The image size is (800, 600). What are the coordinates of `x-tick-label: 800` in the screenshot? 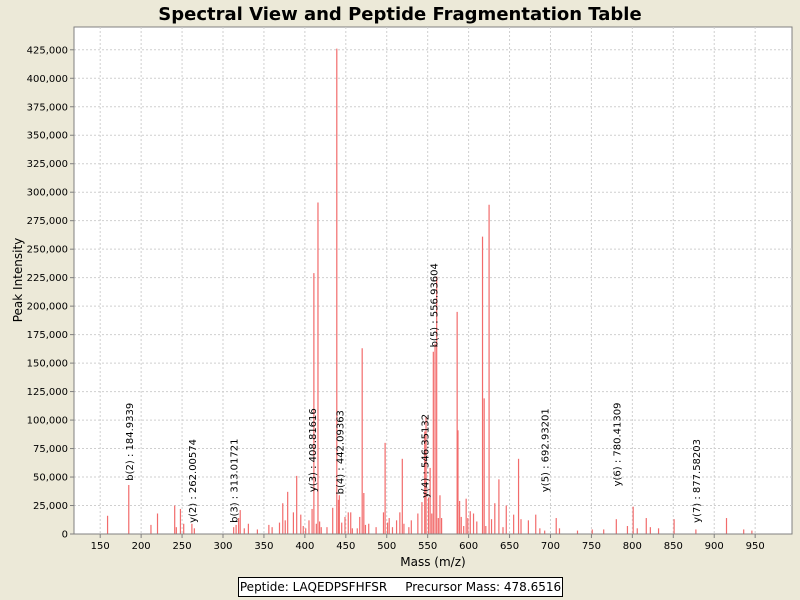 It's located at (632, 546).